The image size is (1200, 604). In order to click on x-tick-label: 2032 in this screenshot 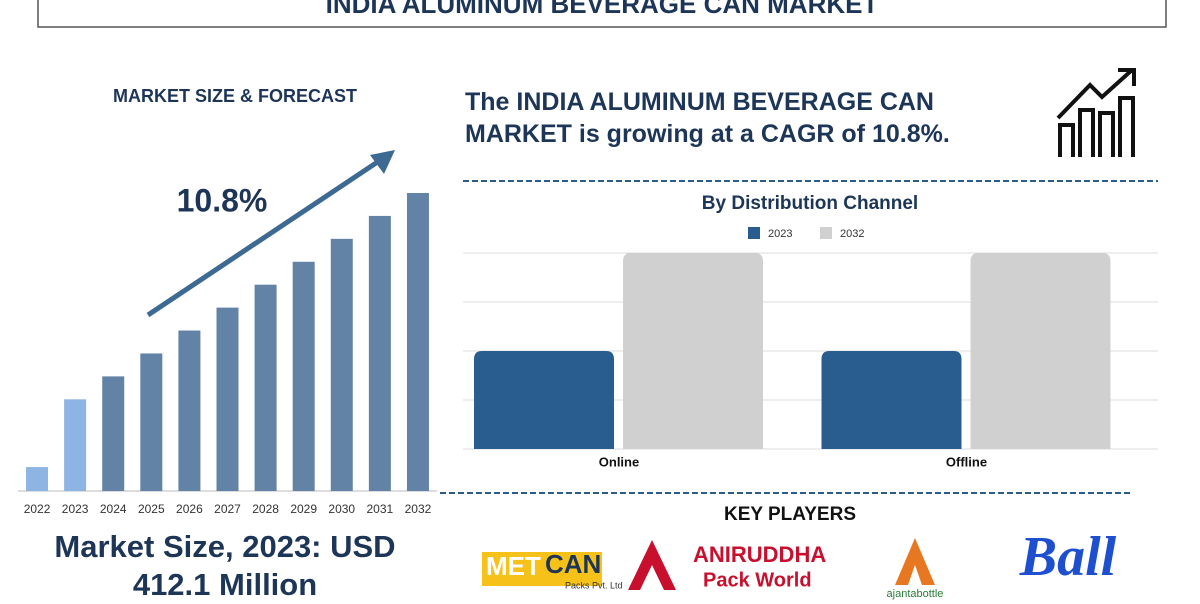, I will do `click(418, 509)`.